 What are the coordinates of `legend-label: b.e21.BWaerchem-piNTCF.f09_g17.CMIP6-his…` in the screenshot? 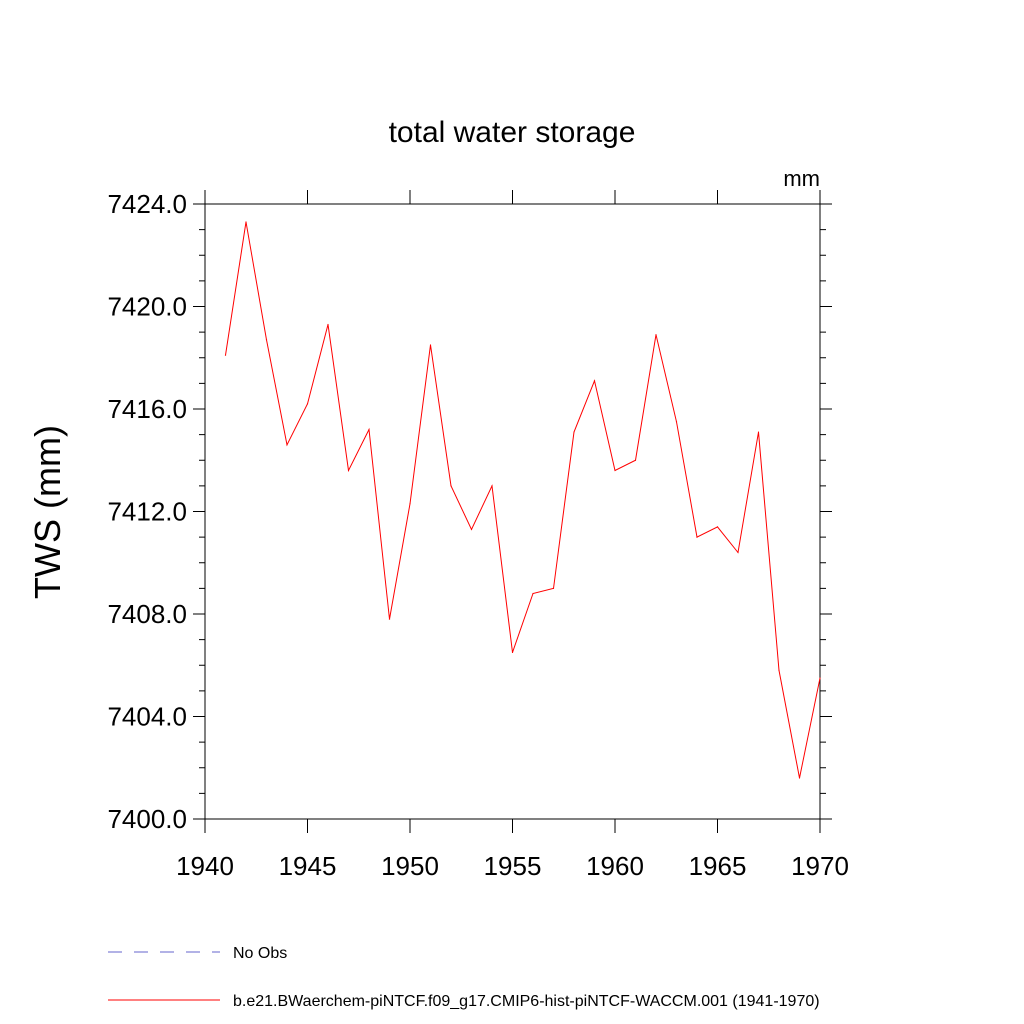 It's located at (526, 1001).